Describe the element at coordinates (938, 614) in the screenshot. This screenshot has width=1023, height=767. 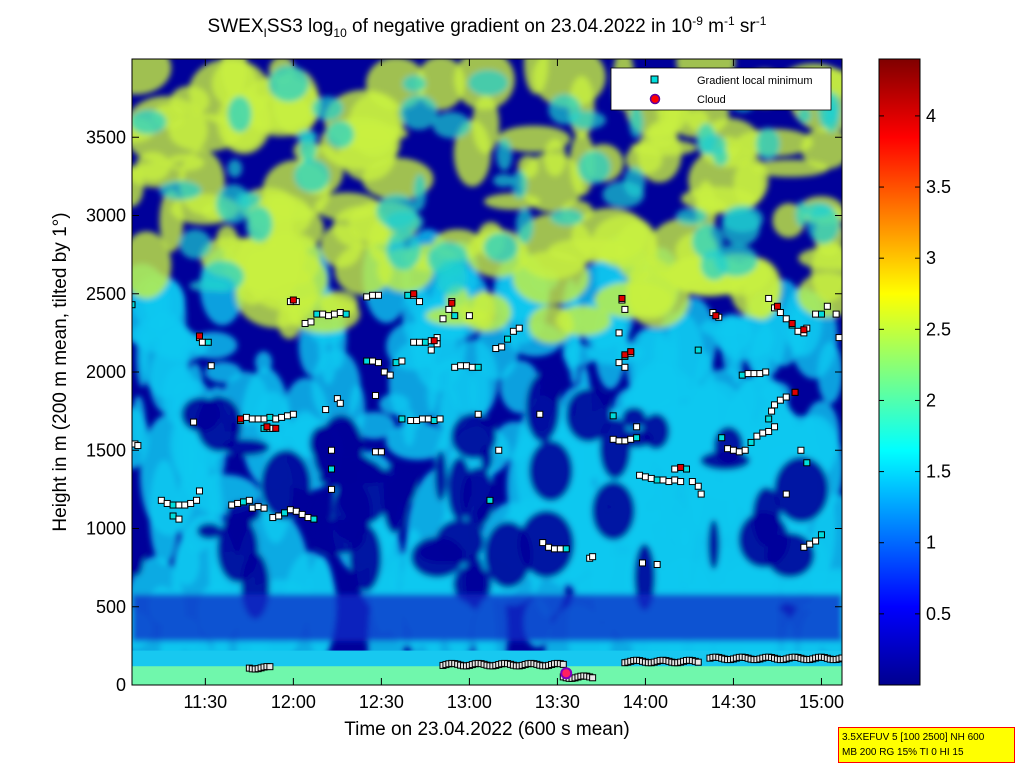
I see `colorbar-tick-label: 0.5` at that location.